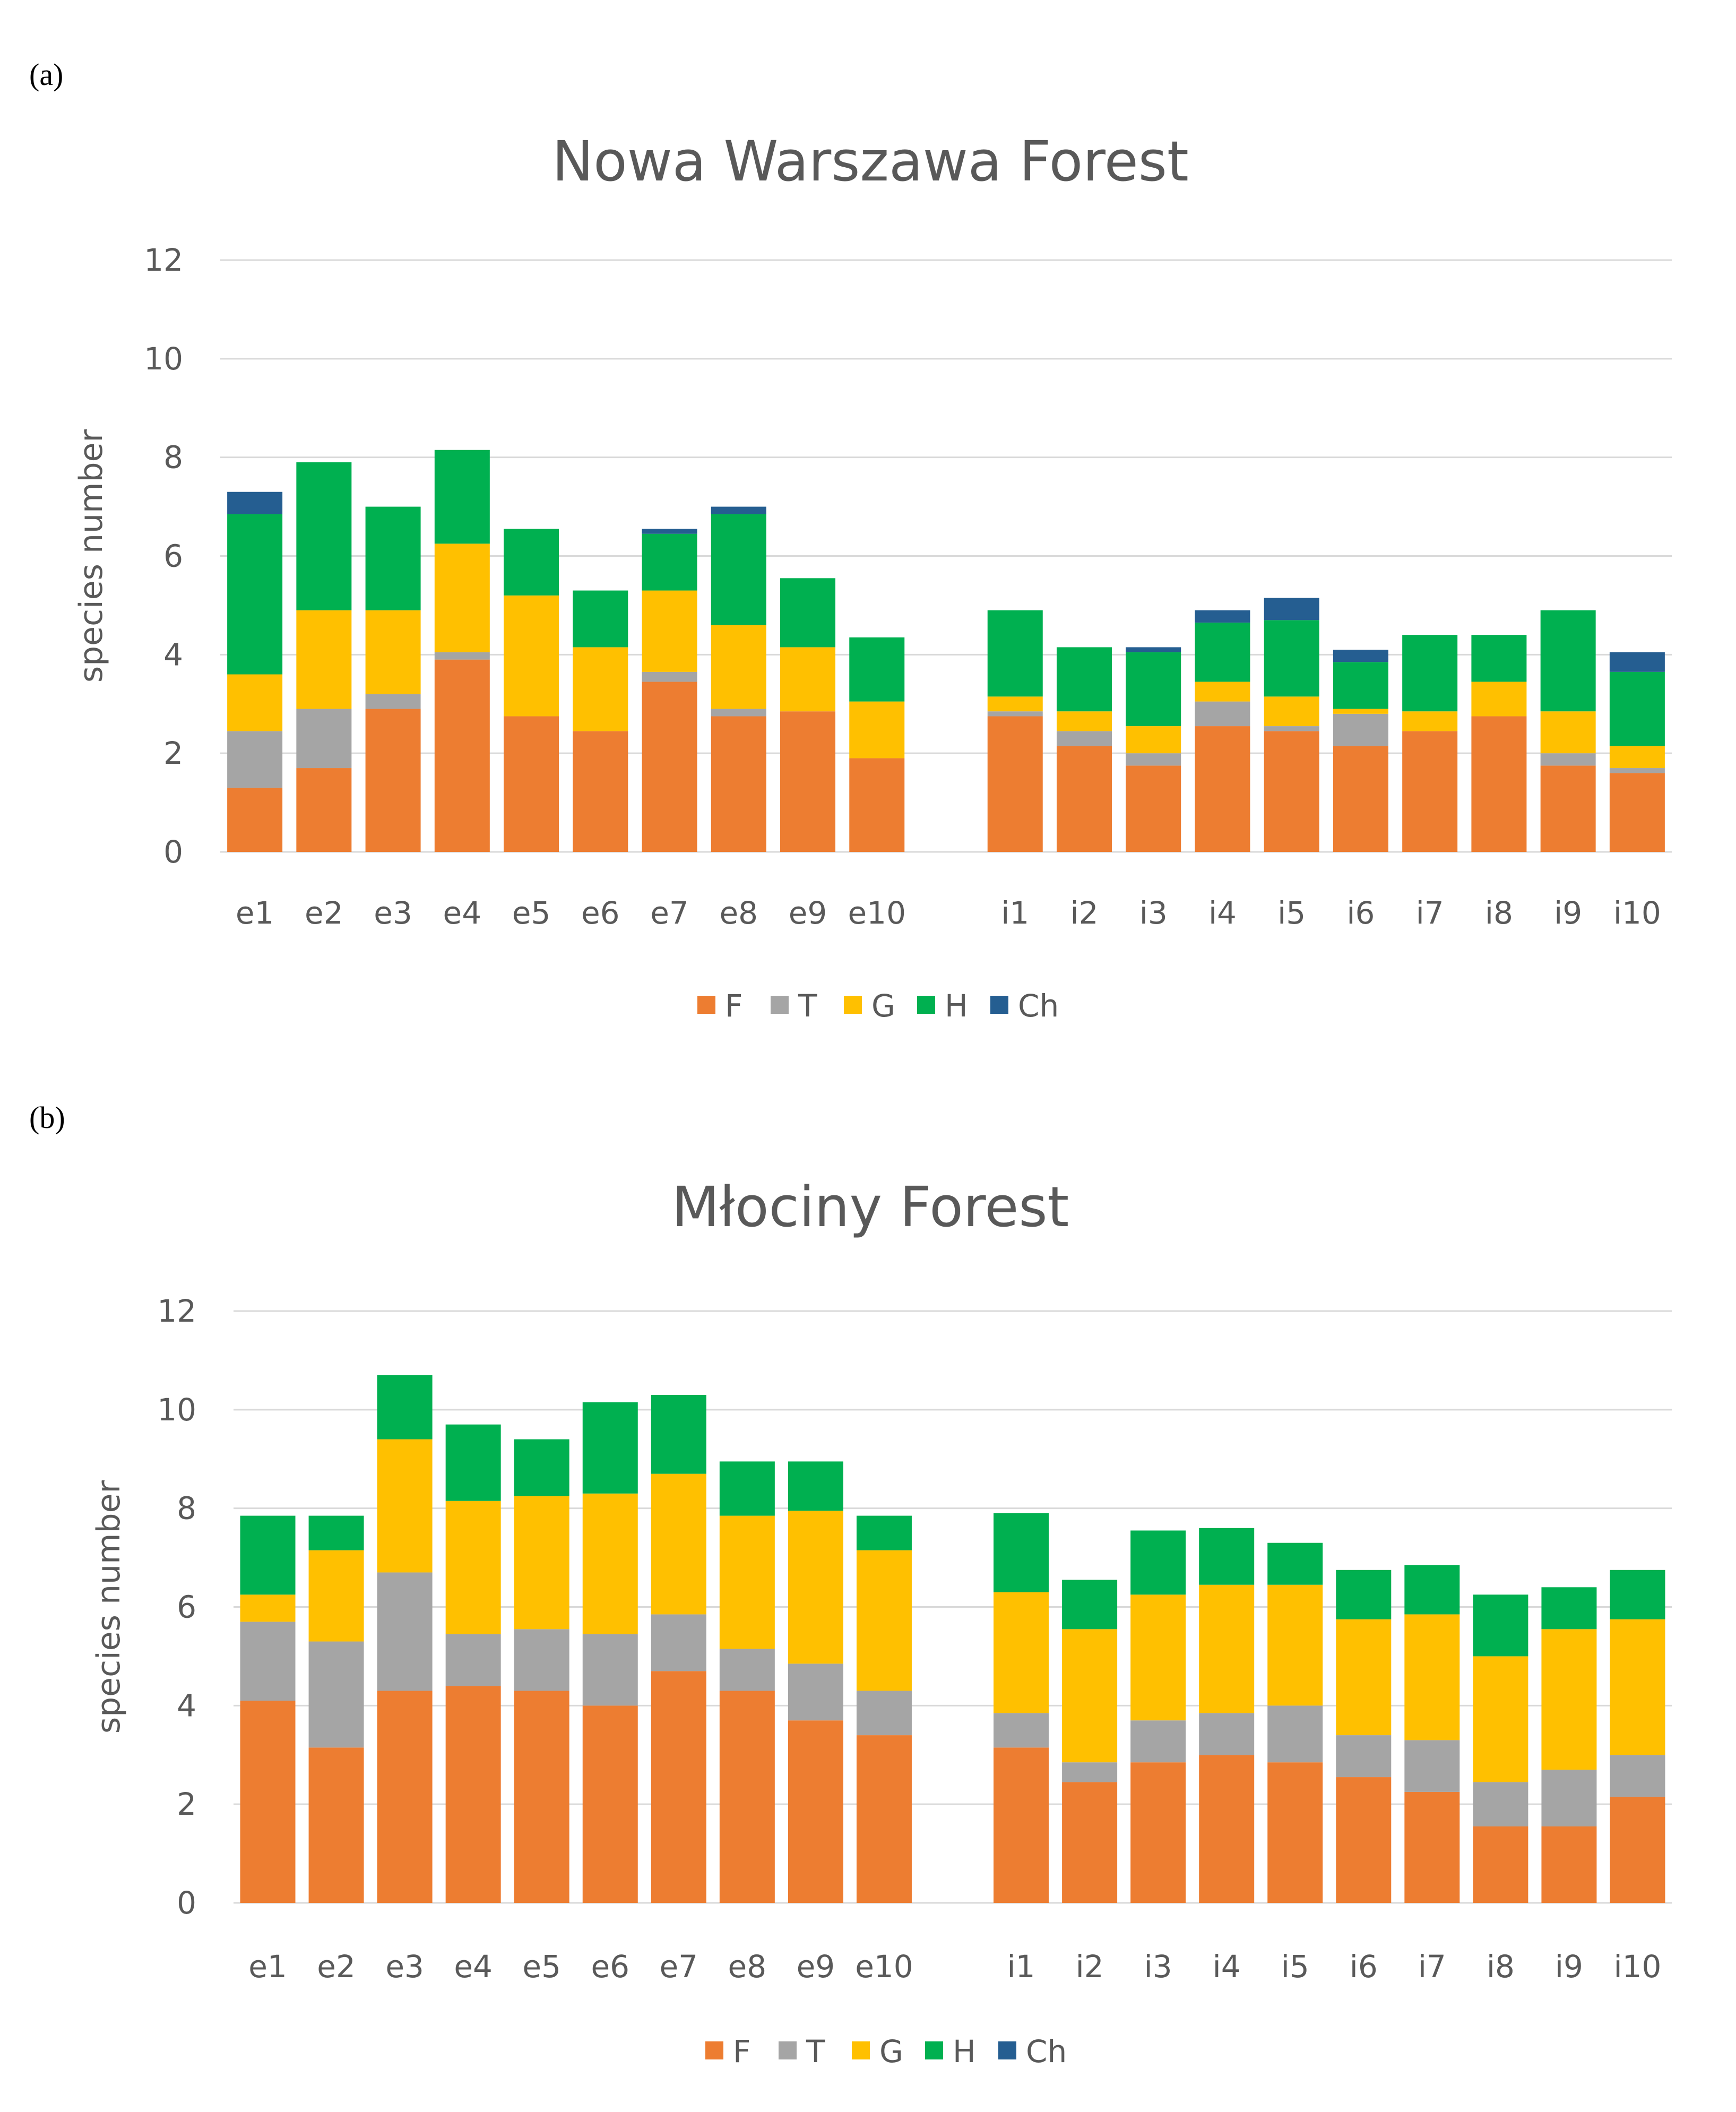  What do you see at coordinates (815, 1812) in the screenshot?
I see `bar-e9-F` at bounding box center [815, 1812].